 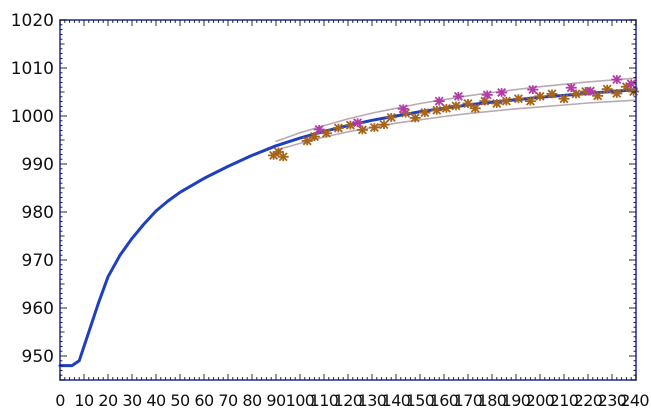 What do you see at coordinates (228, 400) in the screenshot?
I see `x-tick-label: 70` at bounding box center [228, 400].